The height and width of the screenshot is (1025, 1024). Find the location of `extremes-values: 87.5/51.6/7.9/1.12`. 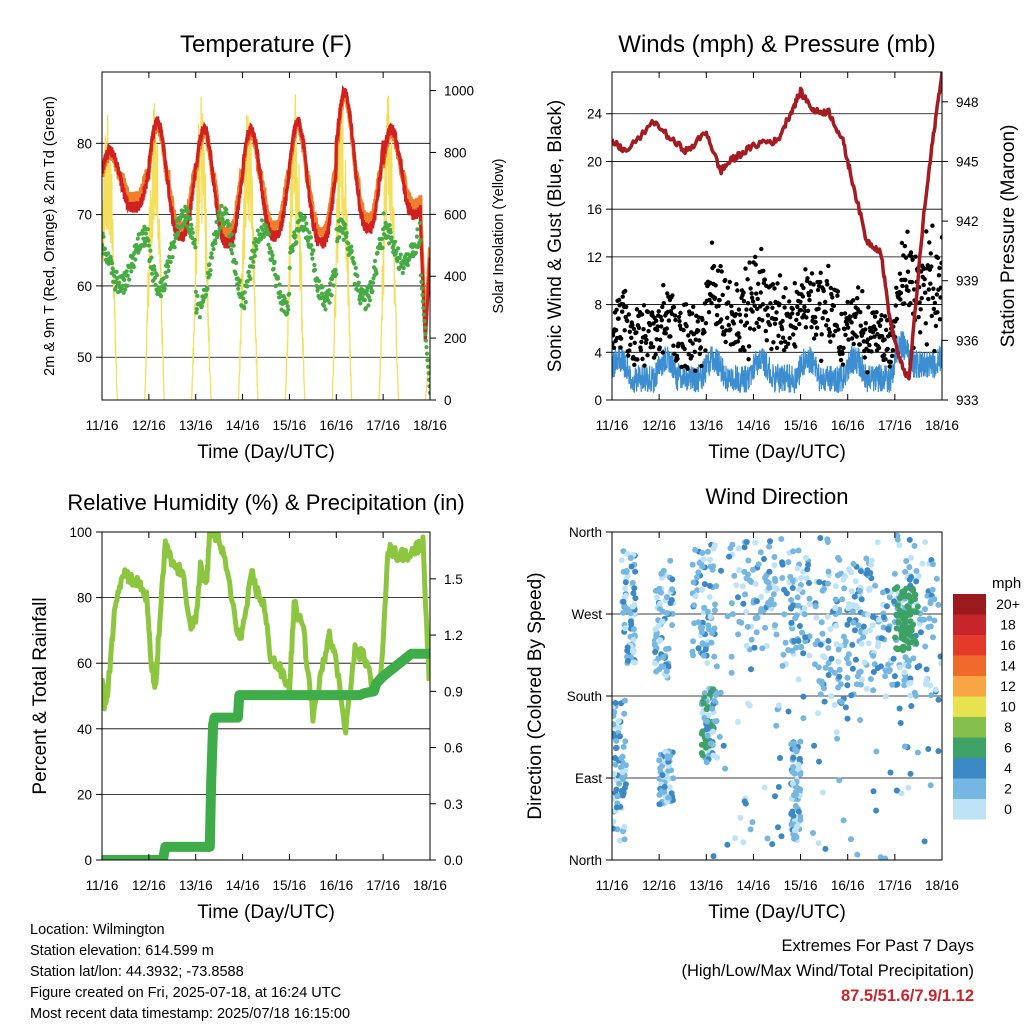

extremes-values: 87.5/51.6/7.9/1.12 is located at coordinates (907, 996).